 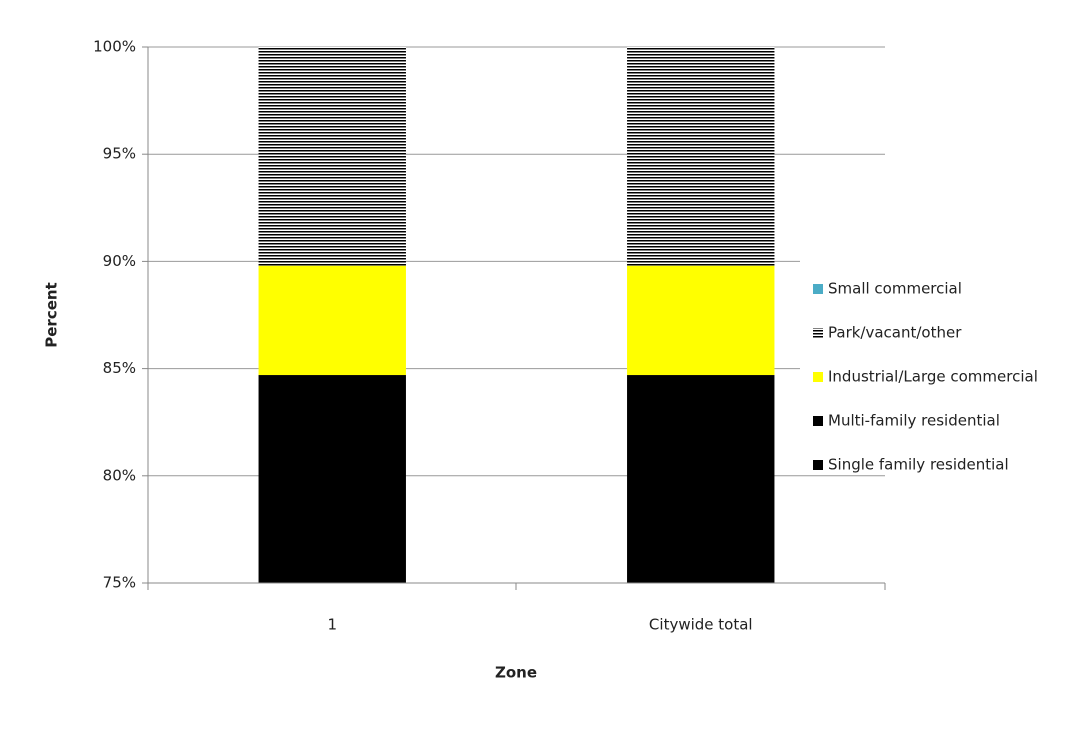 I want to click on y-tick-label: 85%, so click(x=119, y=368).